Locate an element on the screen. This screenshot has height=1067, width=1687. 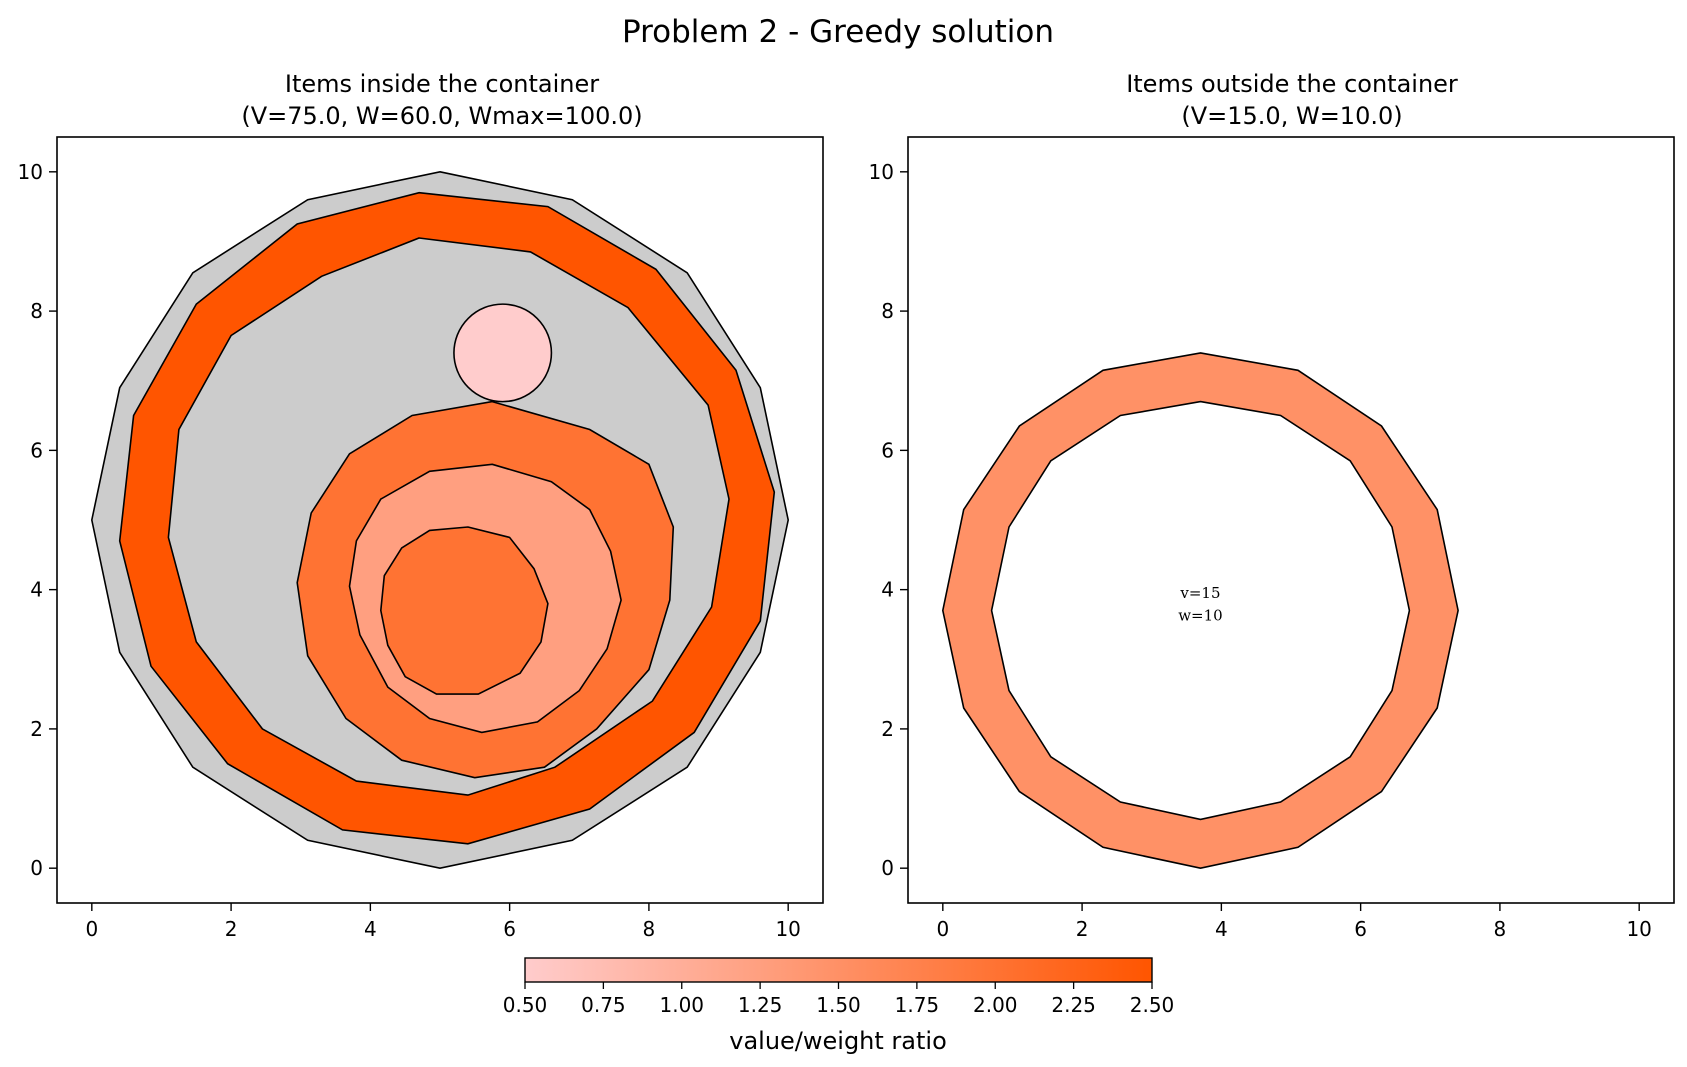
colorbar-tick-label: 1.25 is located at coordinates (760, 1005).